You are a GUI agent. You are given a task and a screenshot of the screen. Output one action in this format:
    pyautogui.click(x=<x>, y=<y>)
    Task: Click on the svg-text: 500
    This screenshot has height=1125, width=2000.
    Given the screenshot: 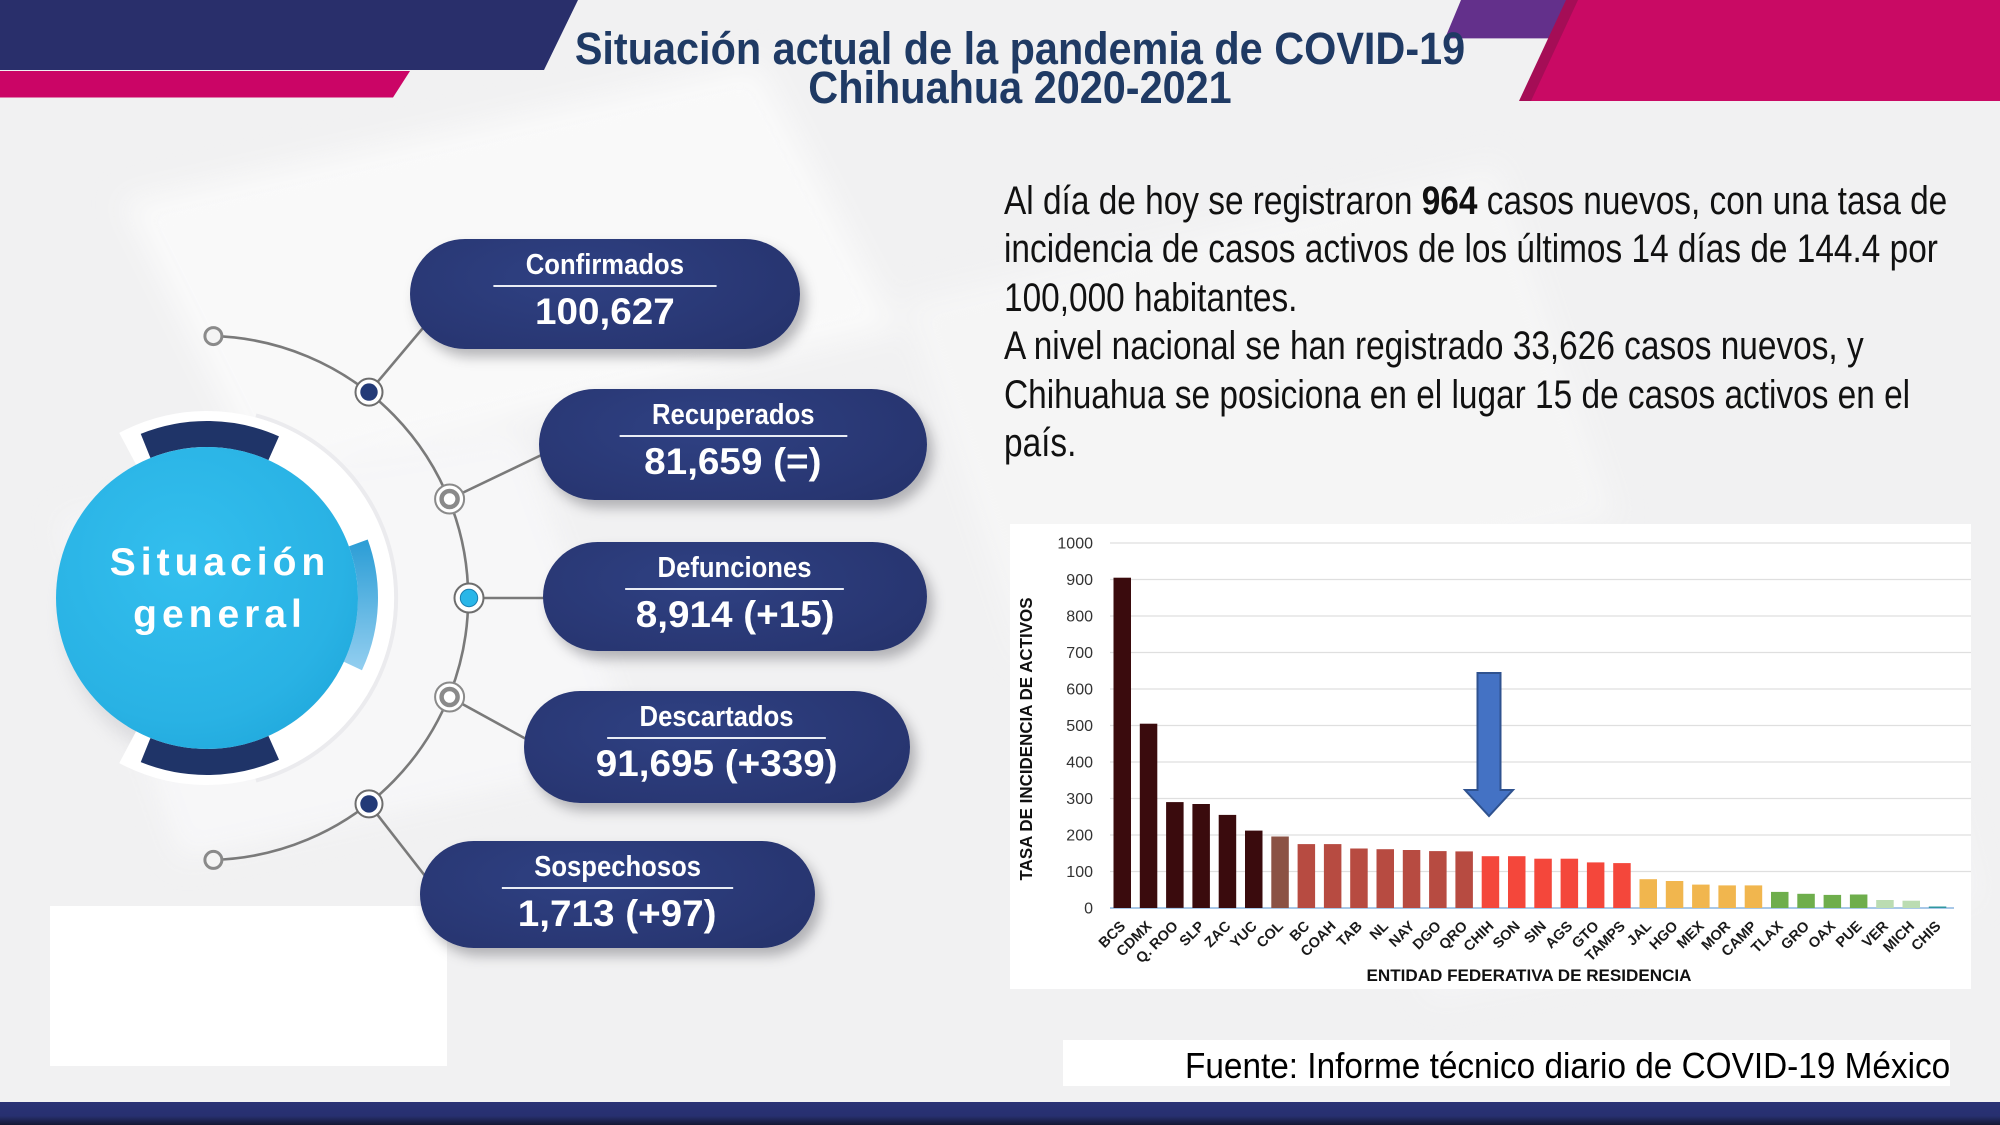 What is the action you would take?
    pyautogui.click(x=1079, y=726)
    